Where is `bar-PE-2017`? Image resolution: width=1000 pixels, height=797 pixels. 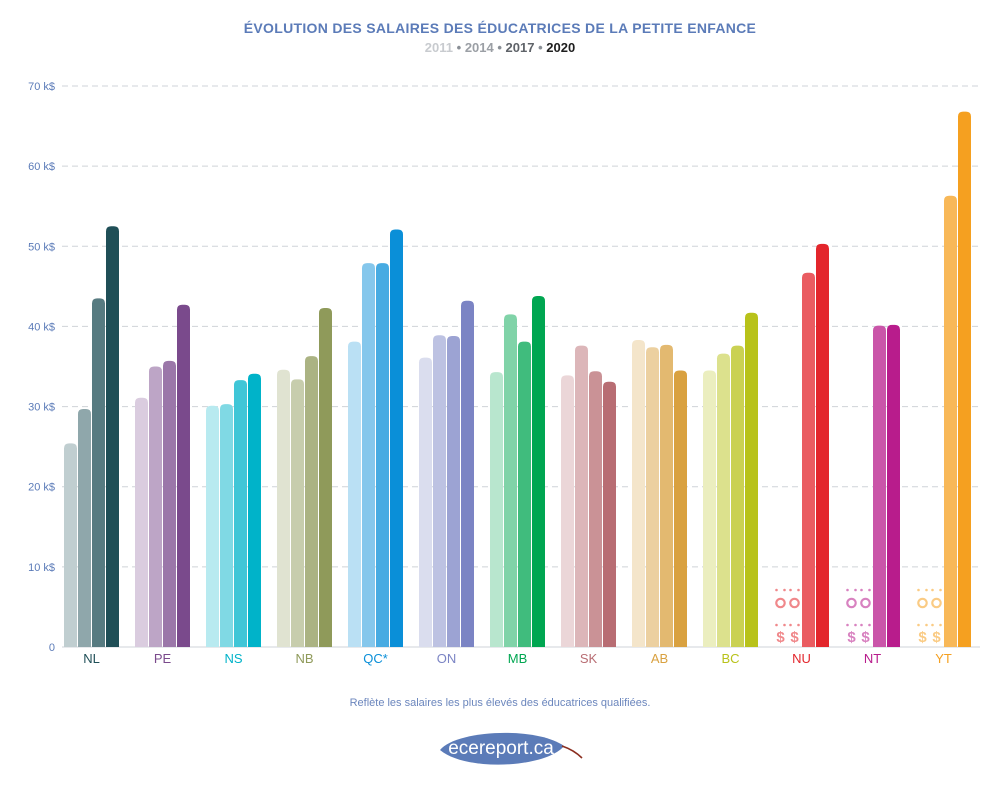 bar-PE-2017 is located at coordinates (169, 503).